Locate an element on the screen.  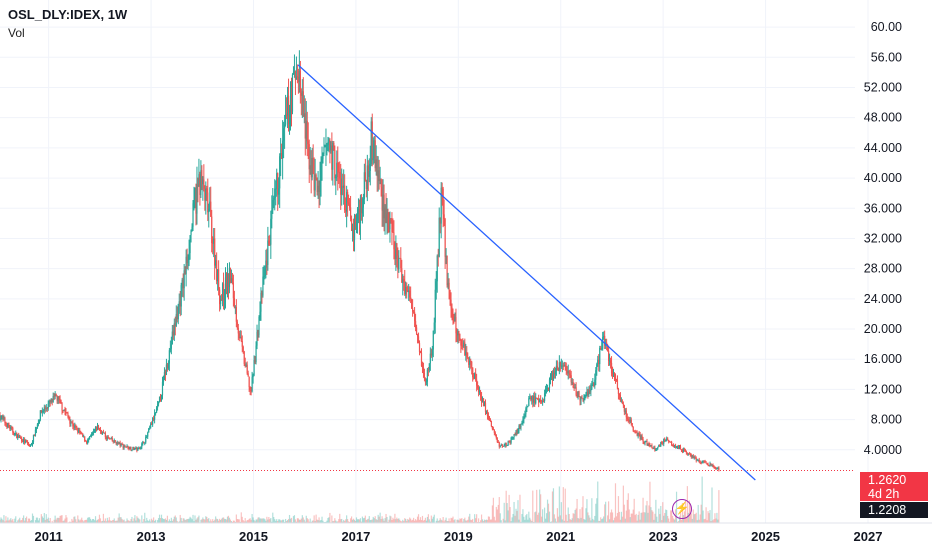
symbol-title: OSL_DLY:IDEX, 1W is located at coordinates (68, 14).